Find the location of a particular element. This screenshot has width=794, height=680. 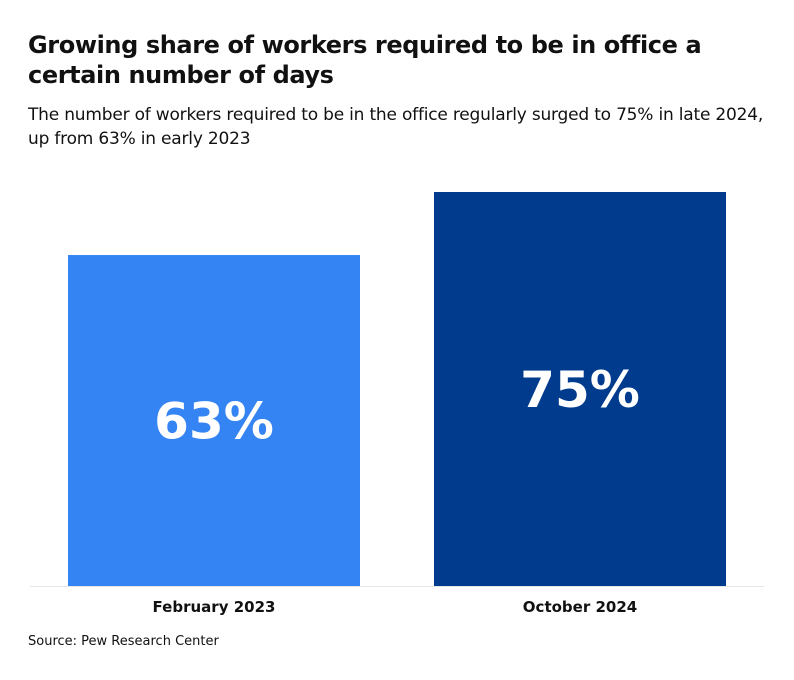

category-label-1: February 2023 is located at coordinates (214, 607).